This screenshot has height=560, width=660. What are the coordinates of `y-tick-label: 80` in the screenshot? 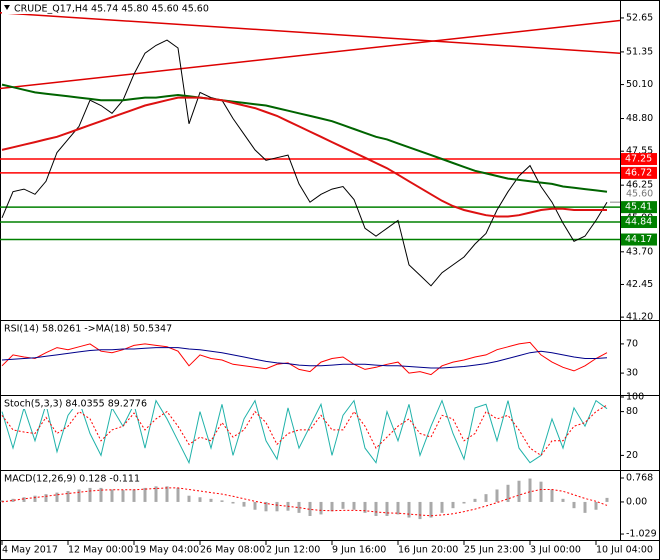 It's located at (632, 411).